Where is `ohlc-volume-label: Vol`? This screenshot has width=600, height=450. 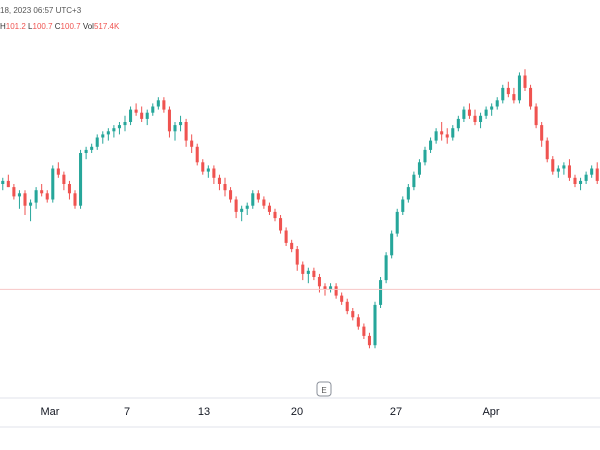
ohlc-volume-label: Vol is located at coordinates (88, 26).